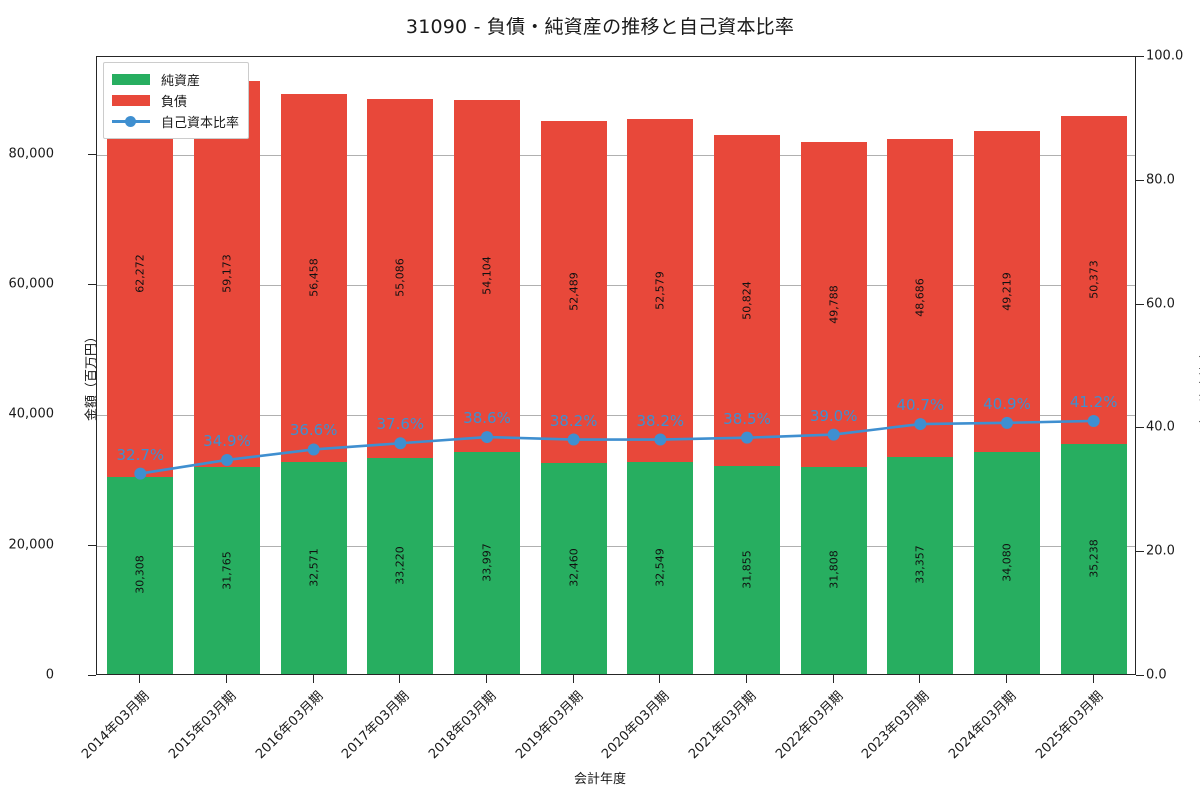  I want to click on legend-item: 純資産, so click(175, 79).